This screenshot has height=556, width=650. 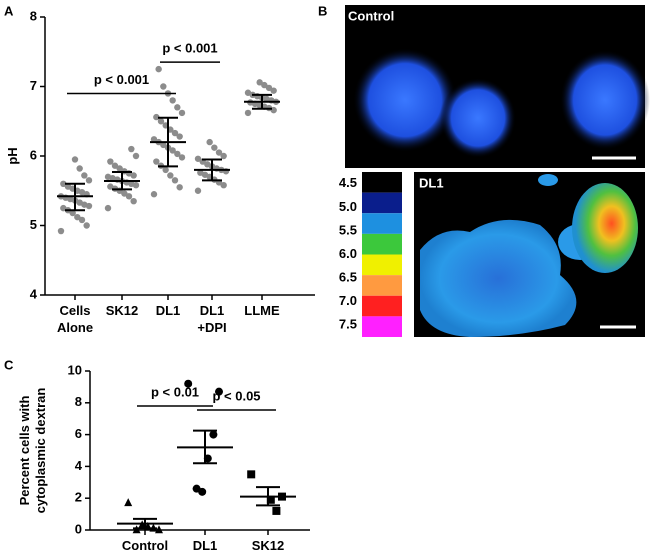 What do you see at coordinates (497, 86) in the screenshot?
I see `micrograph-control: Control` at bounding box center [497, 86].